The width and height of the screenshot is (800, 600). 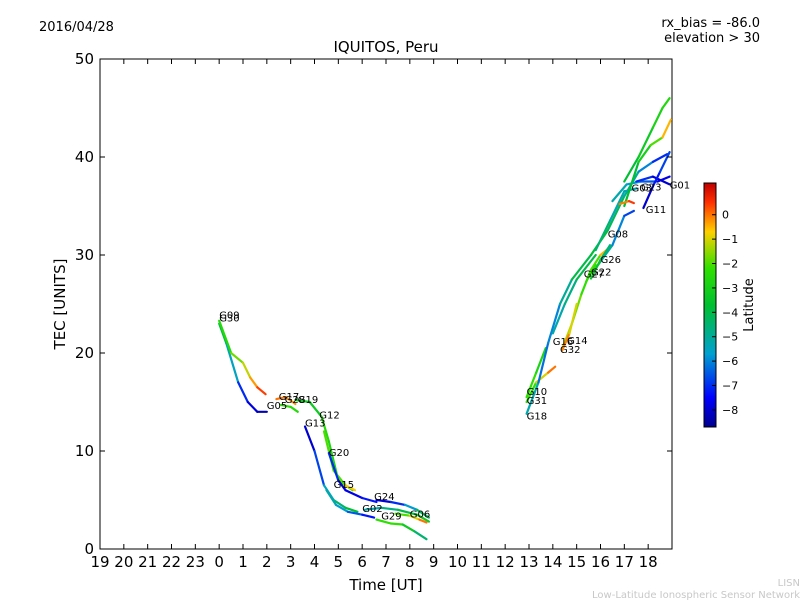 I want to click on colorbar-tick-label: −1, so click(x=730, y=239).